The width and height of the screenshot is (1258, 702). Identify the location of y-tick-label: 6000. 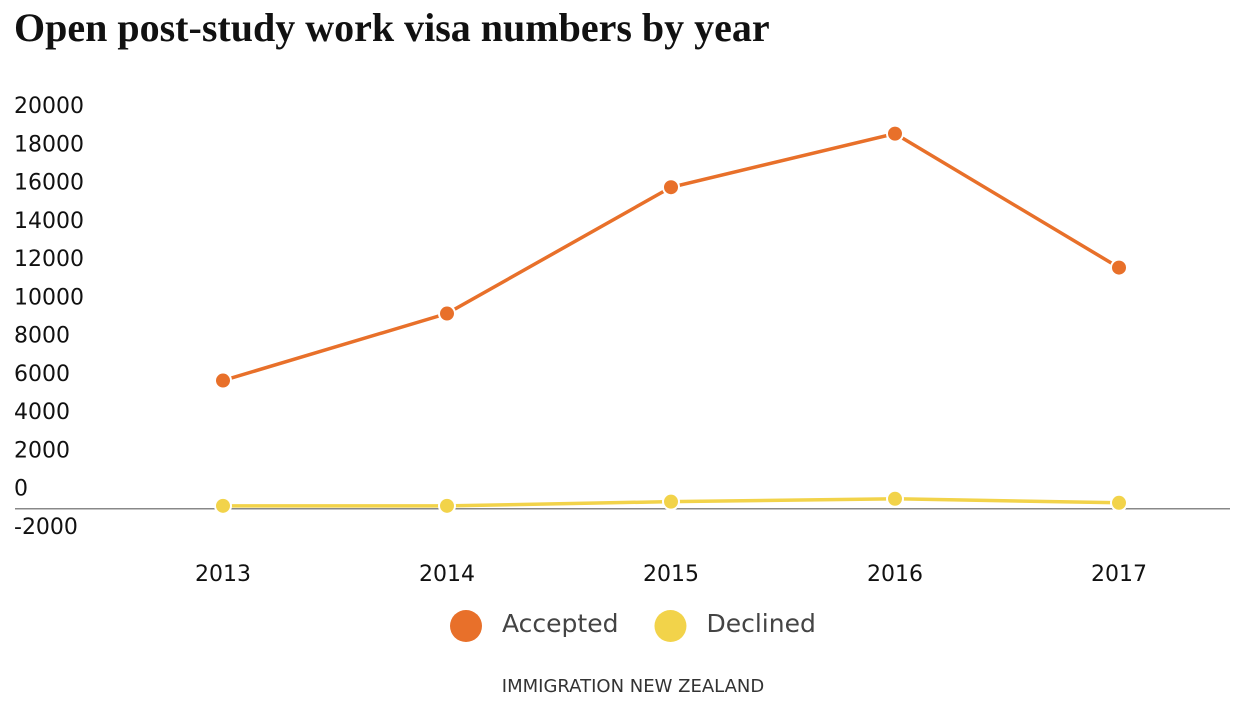
(42, 374).